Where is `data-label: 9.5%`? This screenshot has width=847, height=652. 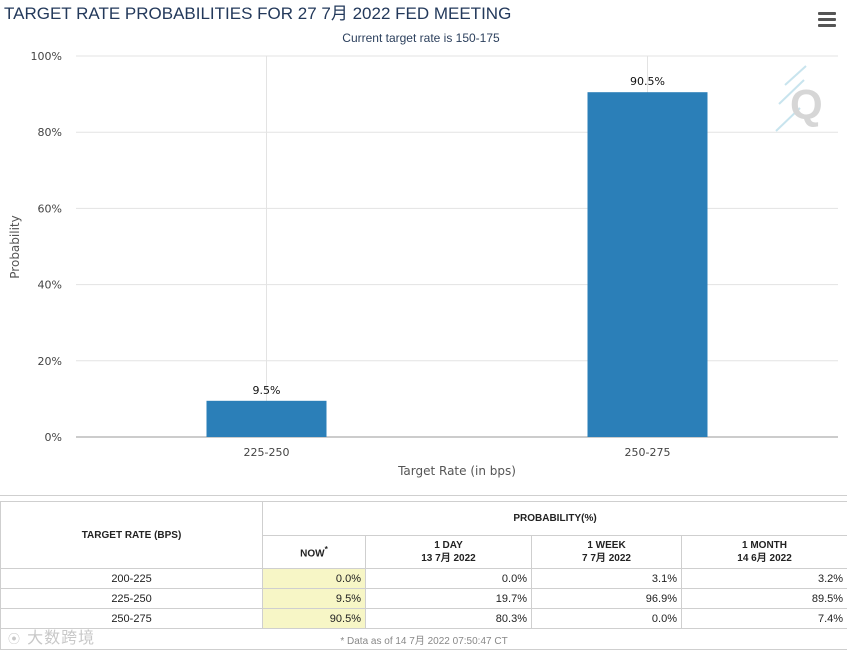 data-label: 9.5% is located at coordinates (267, 390).